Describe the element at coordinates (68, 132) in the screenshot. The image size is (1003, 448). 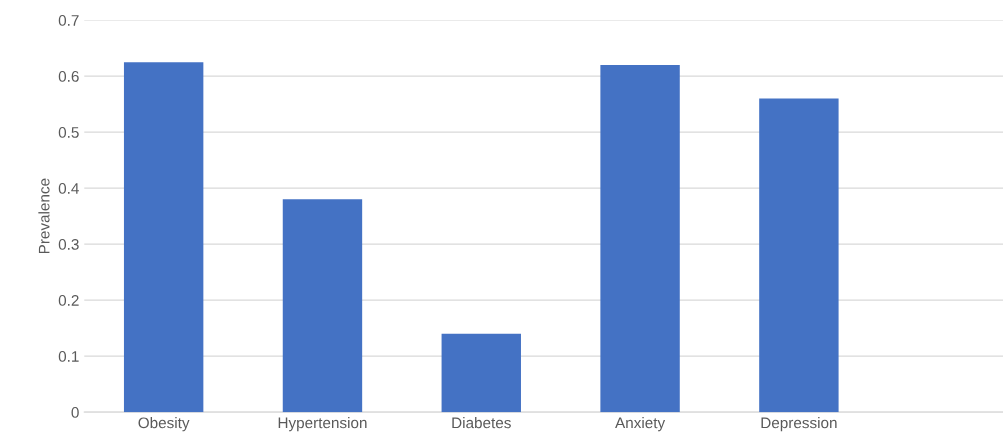
I see `y-tick-label: 0.5` at that location.